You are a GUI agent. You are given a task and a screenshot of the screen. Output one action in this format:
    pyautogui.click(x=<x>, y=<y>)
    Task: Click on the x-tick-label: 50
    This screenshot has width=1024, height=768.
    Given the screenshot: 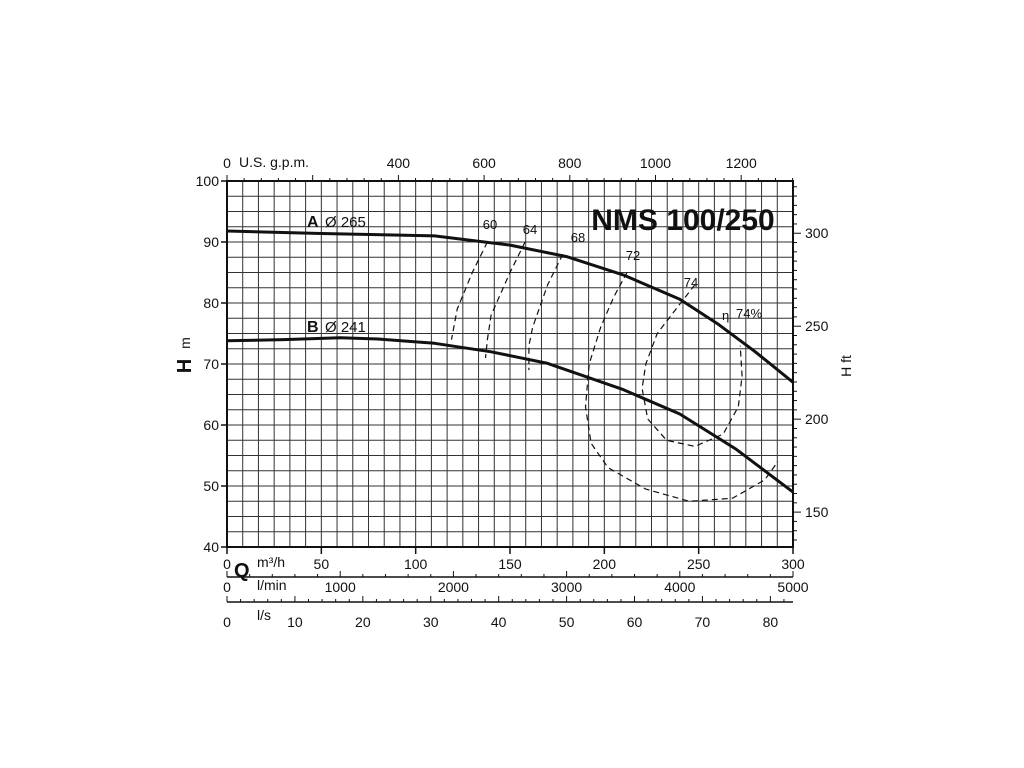 What is the action you would take?
    pyautogui.click(x=322, y=564)
    